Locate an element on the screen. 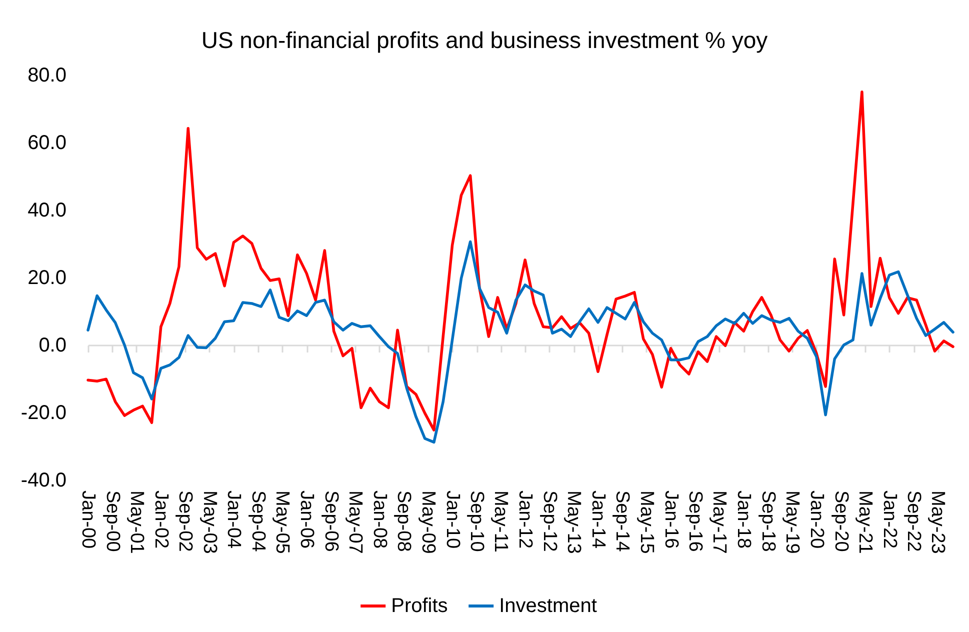 The width and height of the screenshot is (969, 632). x-tick-label: Sep-00 is located at coordinates (112, 521).